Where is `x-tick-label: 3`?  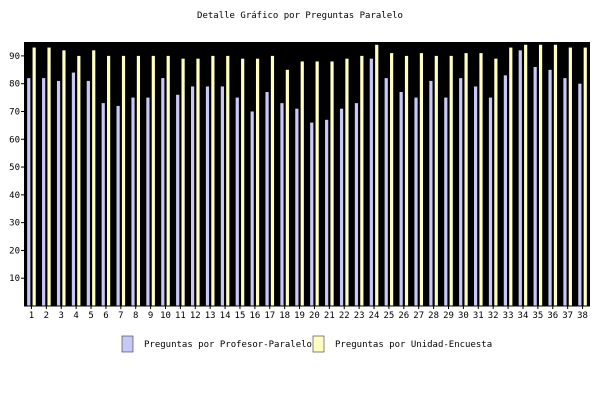 x-tick-label: 3 is located at coordinates (61, 316).